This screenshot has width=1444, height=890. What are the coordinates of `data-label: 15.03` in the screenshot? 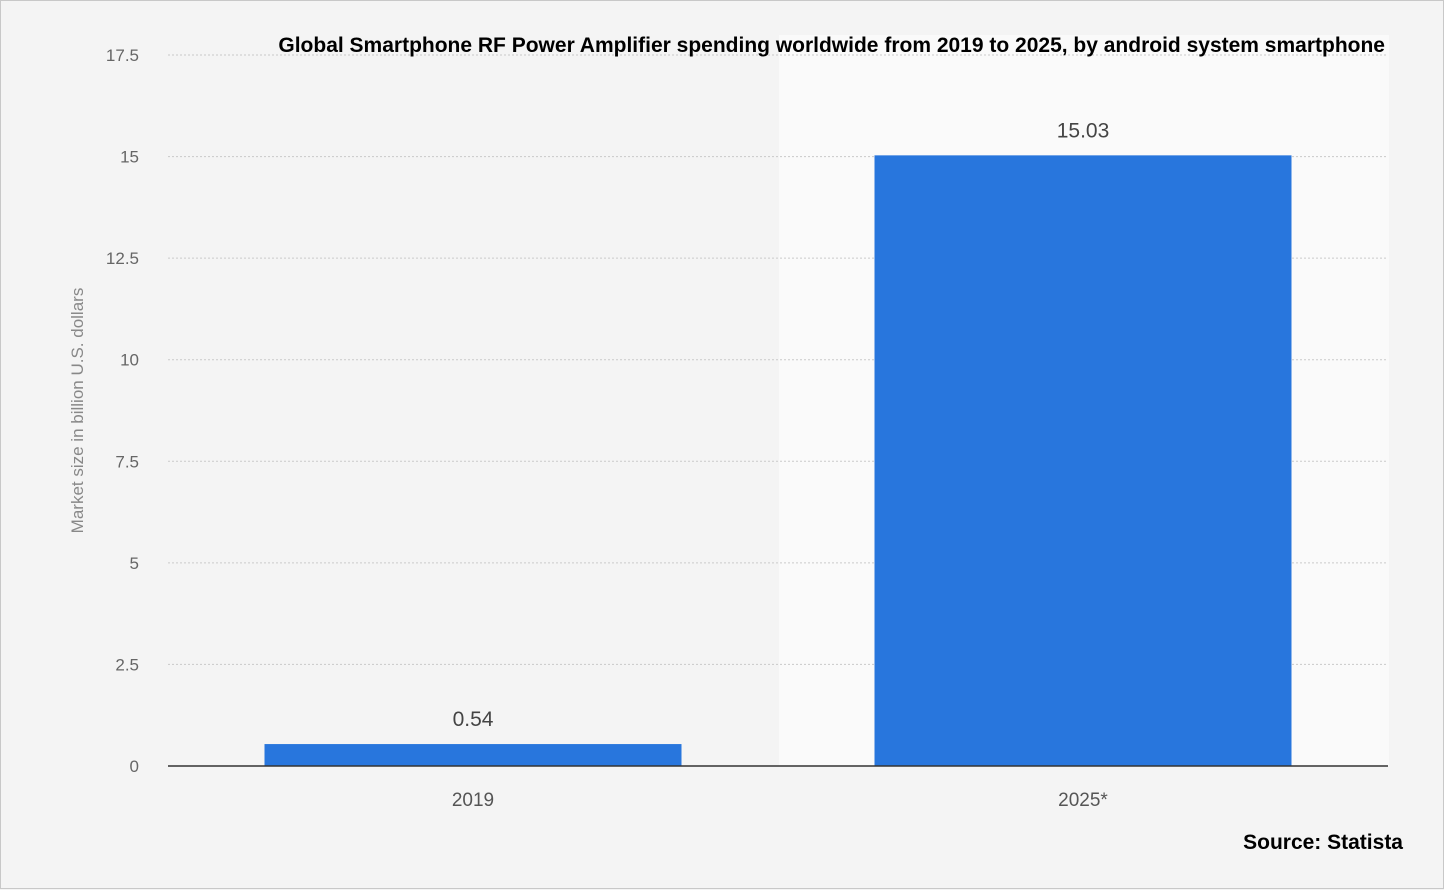 It's located at (1083, 130).